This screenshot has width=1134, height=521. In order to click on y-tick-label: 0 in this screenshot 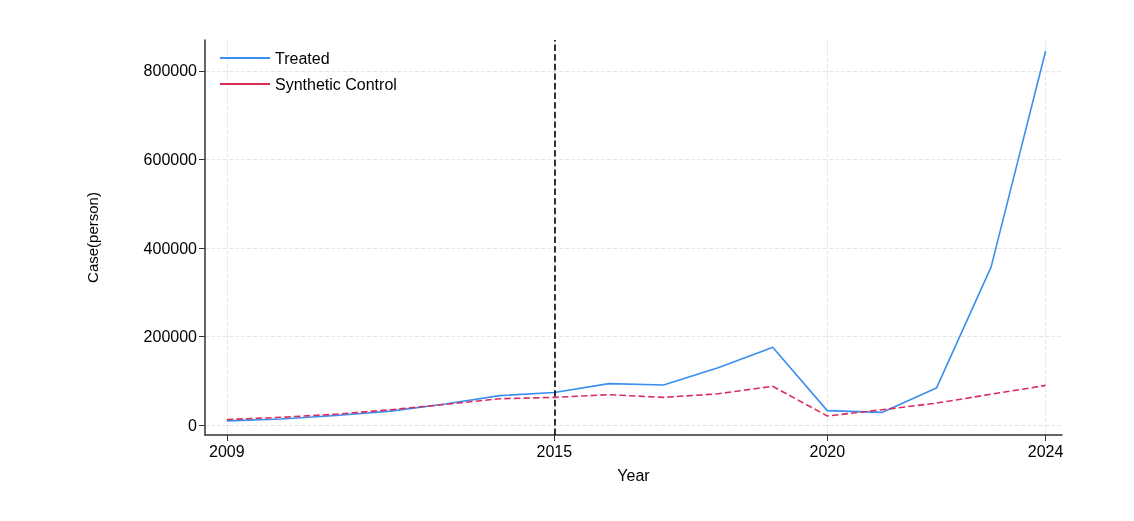, I will do `click(193, 425)`.